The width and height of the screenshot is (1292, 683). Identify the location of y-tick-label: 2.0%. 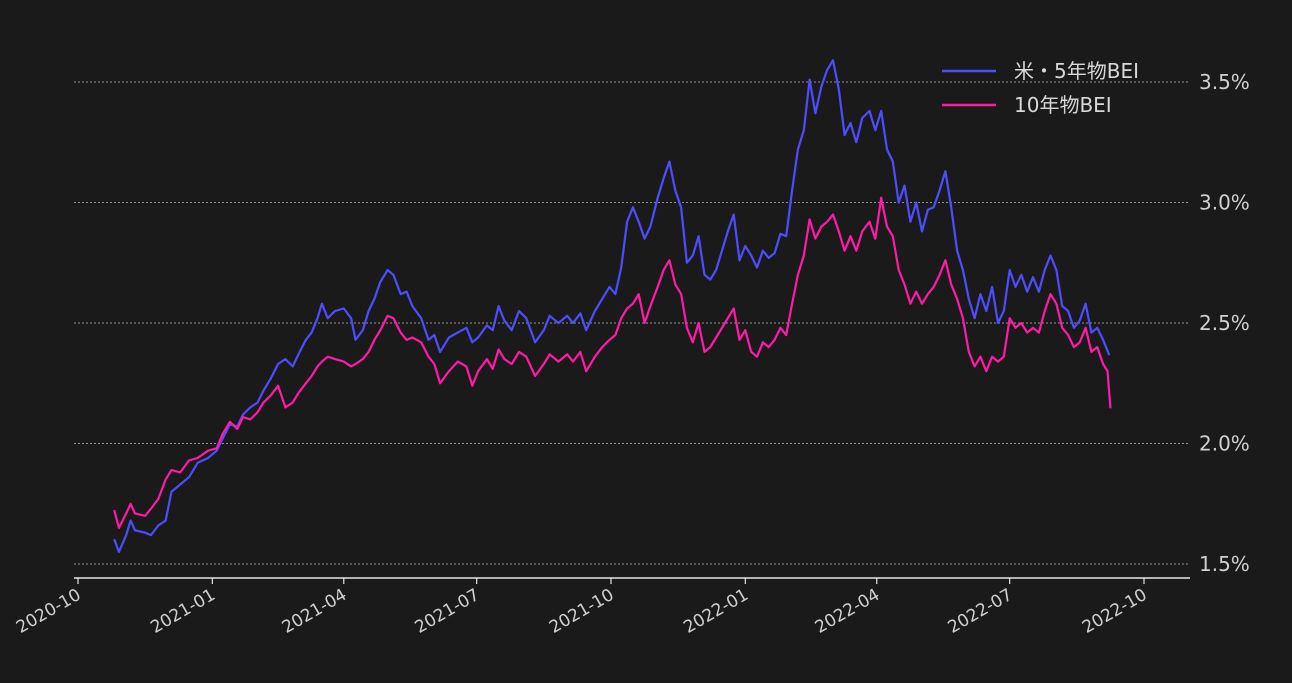
(1224, 444).